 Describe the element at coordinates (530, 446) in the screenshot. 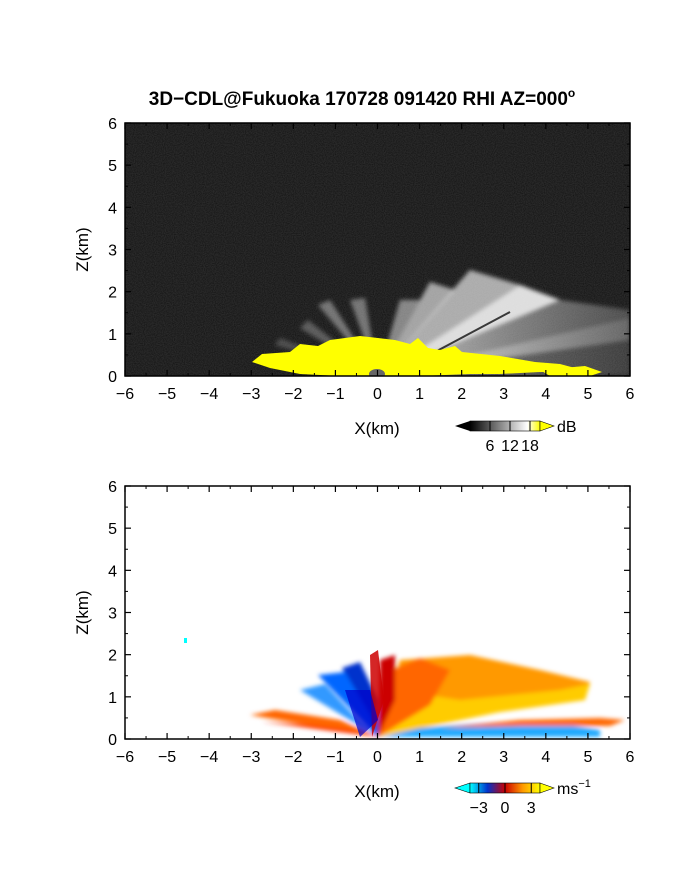

I see `colorbar-tick-label: 18` at that location.